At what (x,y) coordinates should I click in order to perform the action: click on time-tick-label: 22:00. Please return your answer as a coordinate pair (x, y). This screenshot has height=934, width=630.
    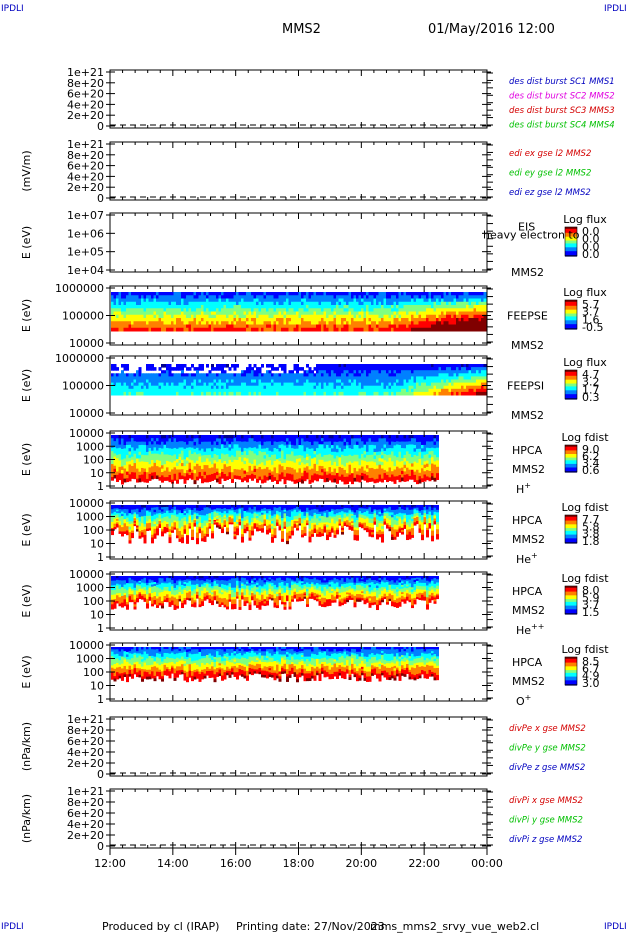
    Looking at the image, I should click on (424, 863).